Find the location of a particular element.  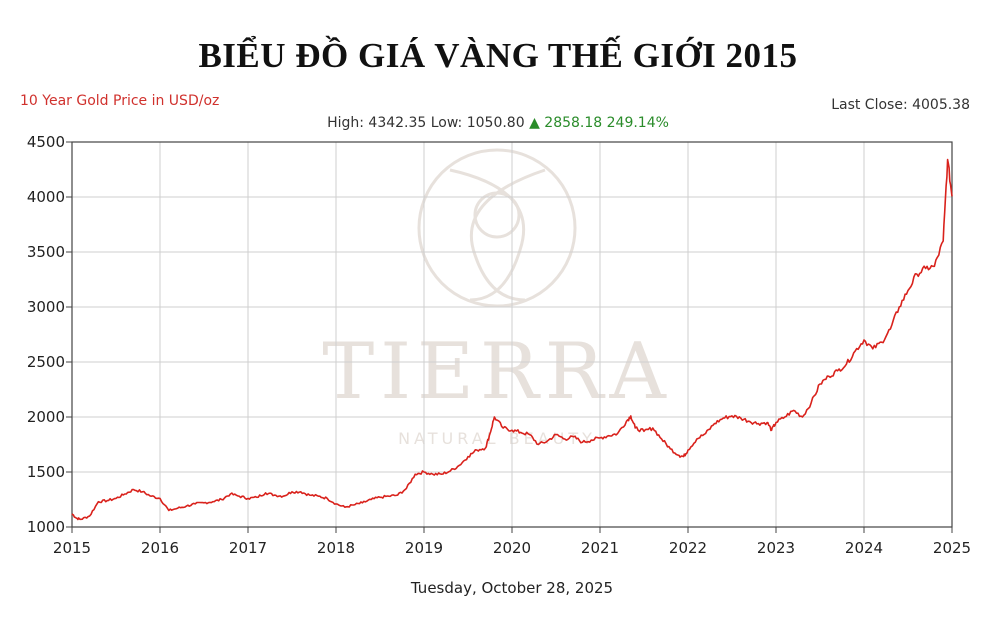

y-tick-label: 1500 is located at coordinates (46, 472).